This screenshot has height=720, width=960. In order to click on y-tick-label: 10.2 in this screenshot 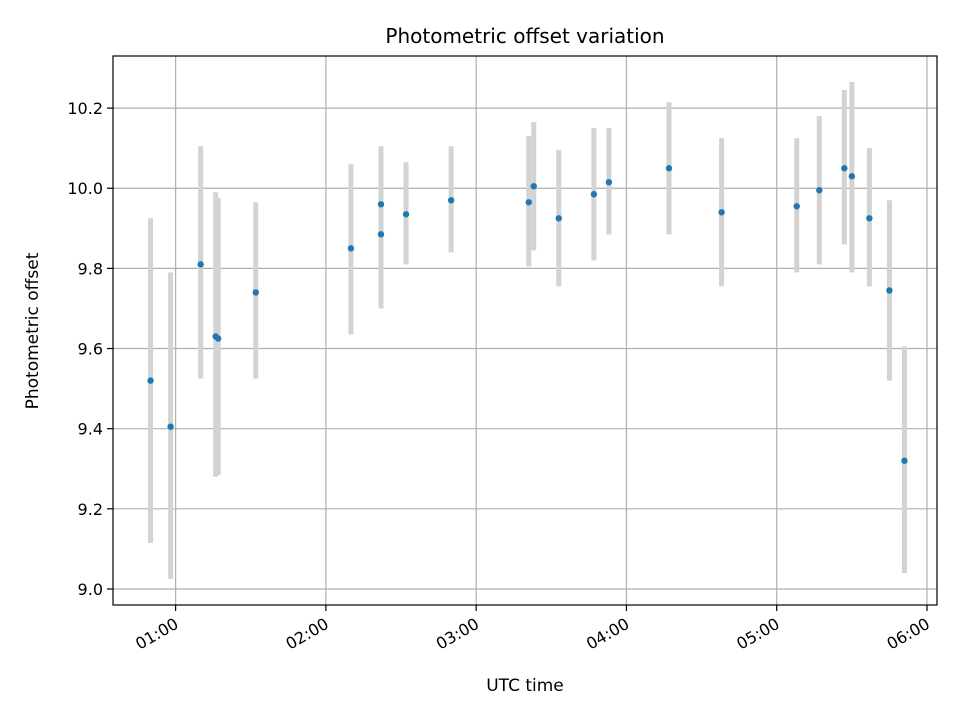, I will do `click(85, 108)`.